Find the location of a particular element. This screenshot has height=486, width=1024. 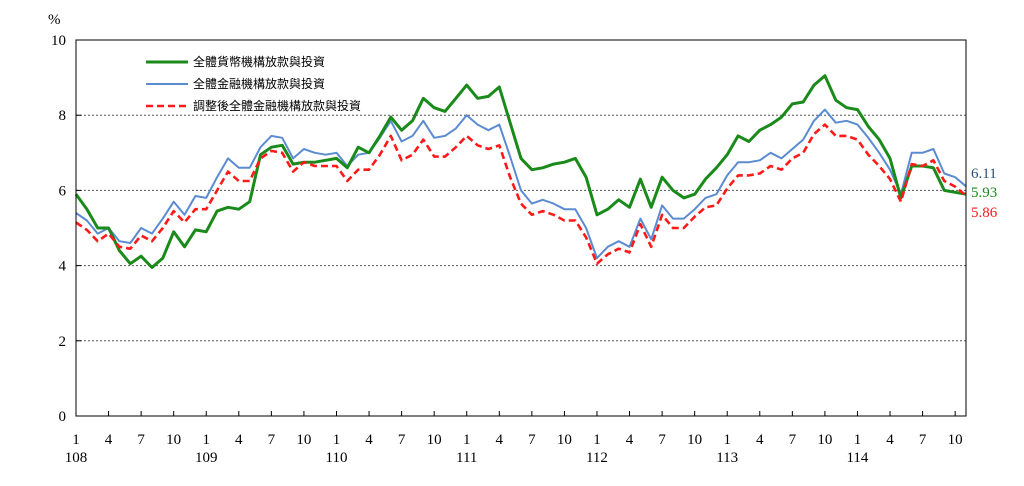

x-year-label: 109 is located at coordinates (206, 458).